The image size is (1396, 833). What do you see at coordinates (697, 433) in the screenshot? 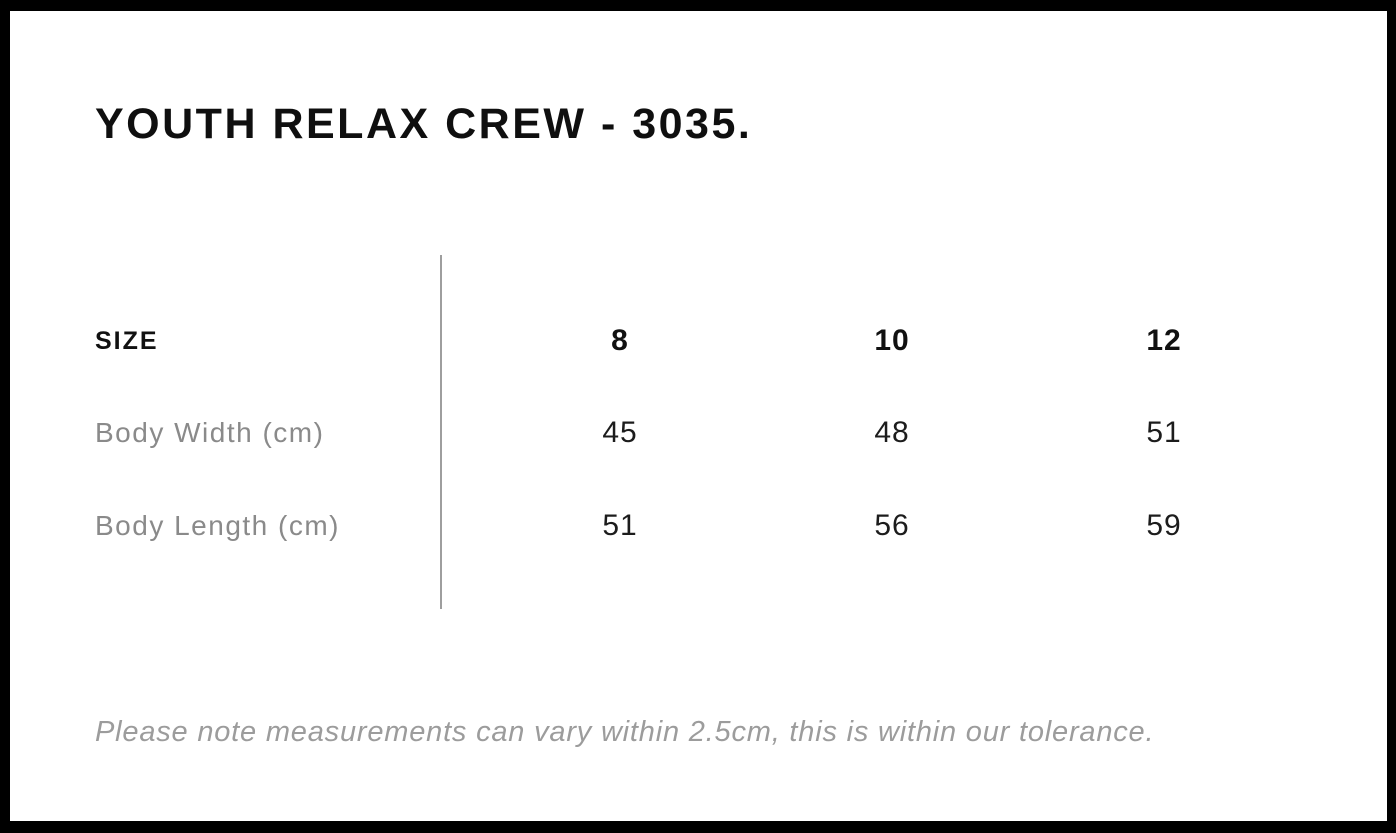
I see `table-row-body-width: Body Width (cm) 45 48 51` at bounding box center [697, 433].